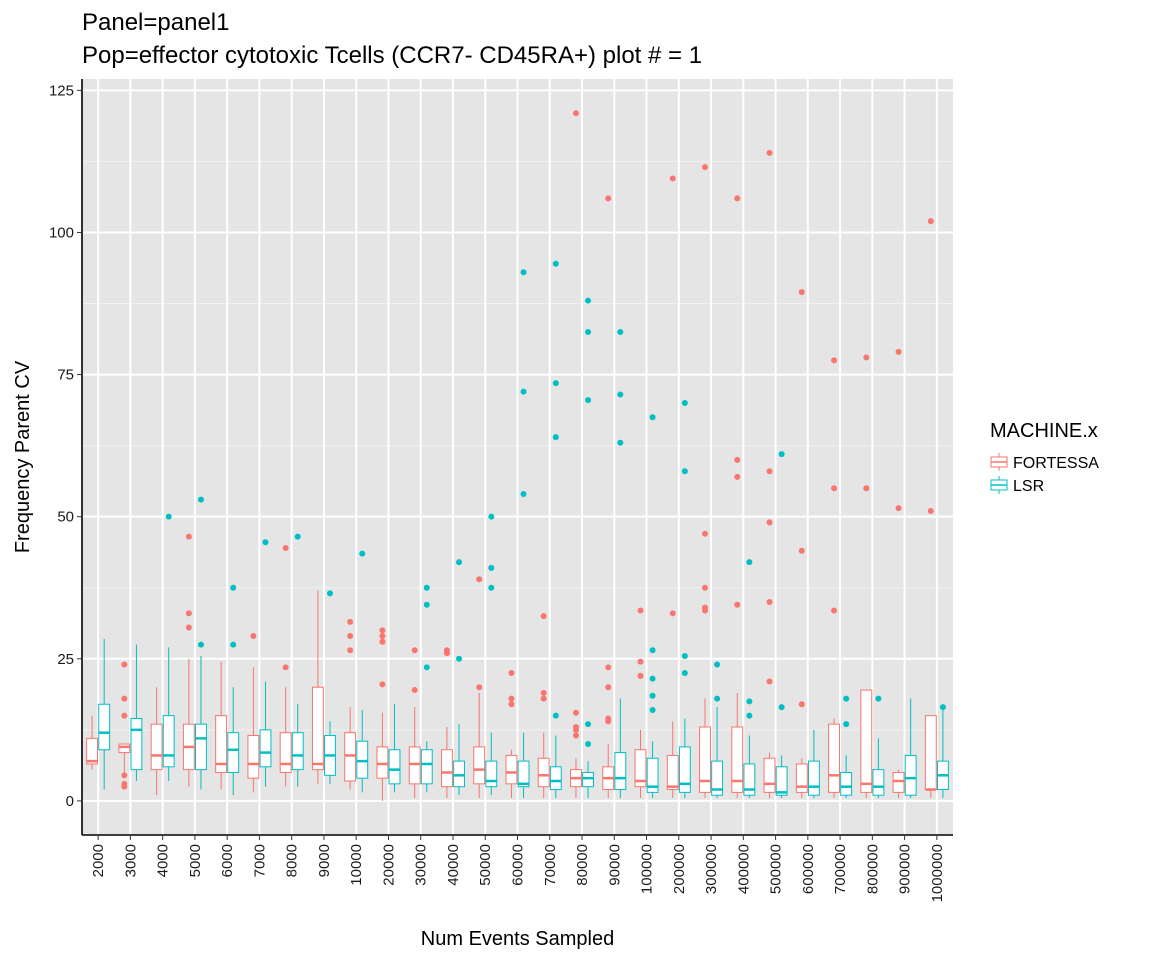 The width and height of the screenshot is (1152, 960). I want to click on x-tick-label: 10000, so click(356, 865).